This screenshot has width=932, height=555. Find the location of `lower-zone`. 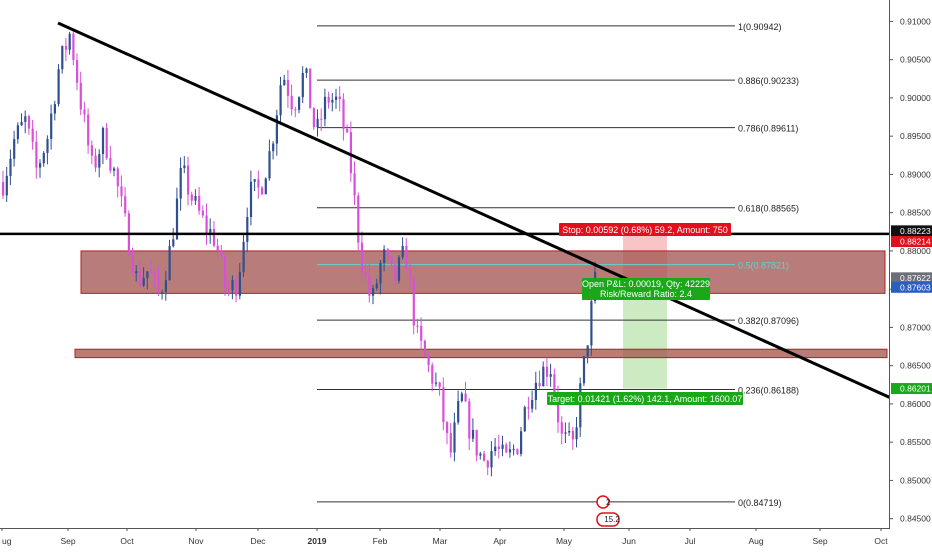

lower-zone is located at coordinates (481, 353).